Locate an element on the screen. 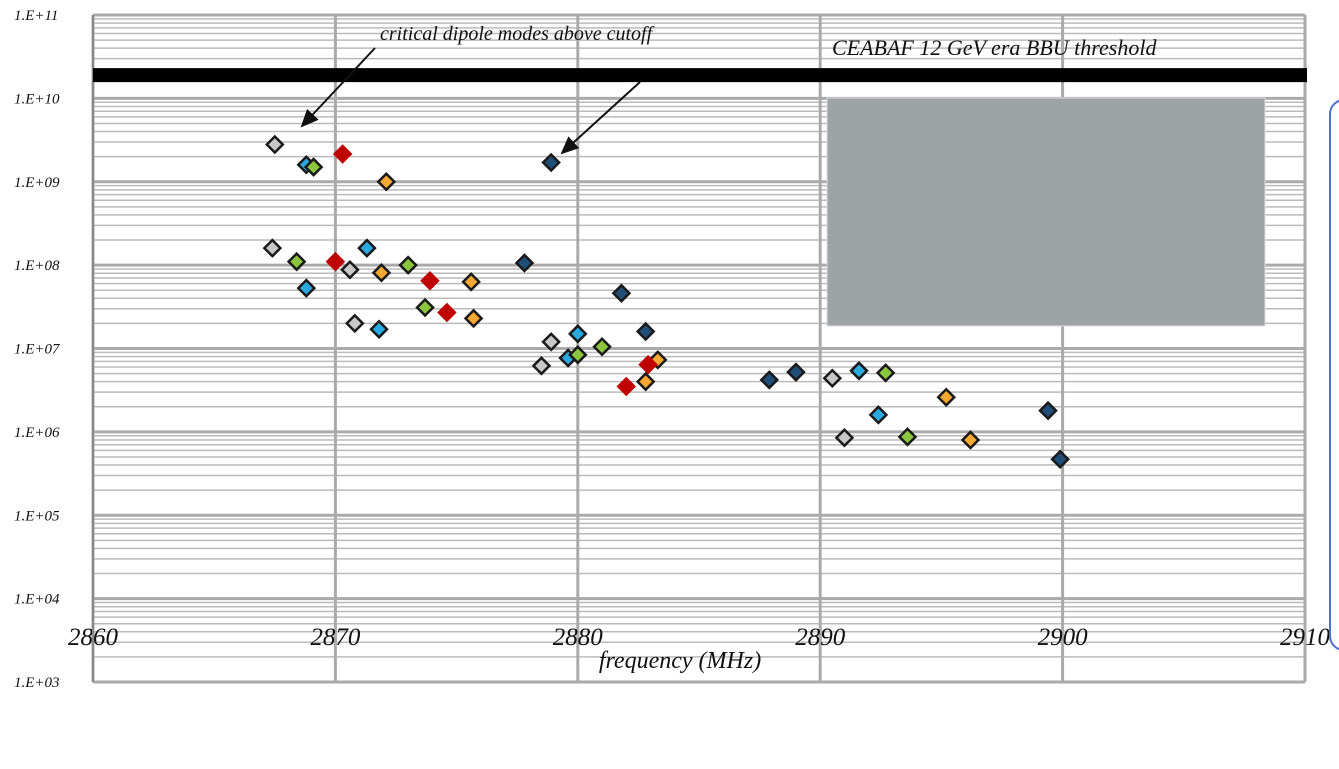 Image resolution: width=1339 pixels, height=769 pixels. x-tick-label: 2890 is located at coordinates (820, 637).